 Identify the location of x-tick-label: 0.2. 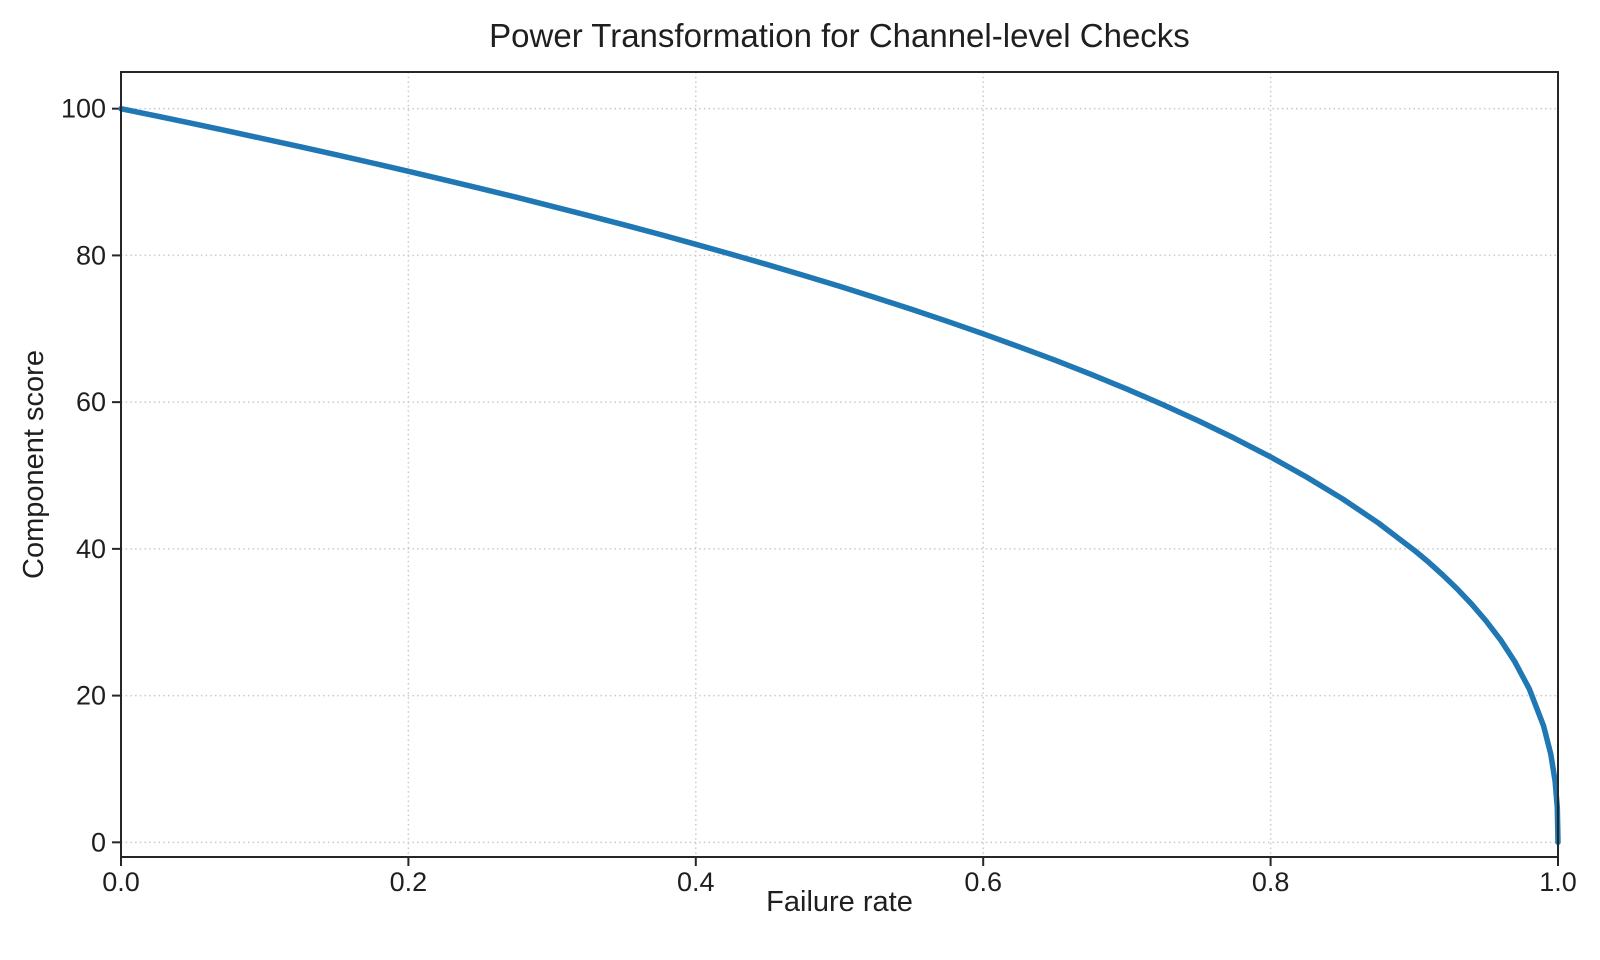
(409, 882).